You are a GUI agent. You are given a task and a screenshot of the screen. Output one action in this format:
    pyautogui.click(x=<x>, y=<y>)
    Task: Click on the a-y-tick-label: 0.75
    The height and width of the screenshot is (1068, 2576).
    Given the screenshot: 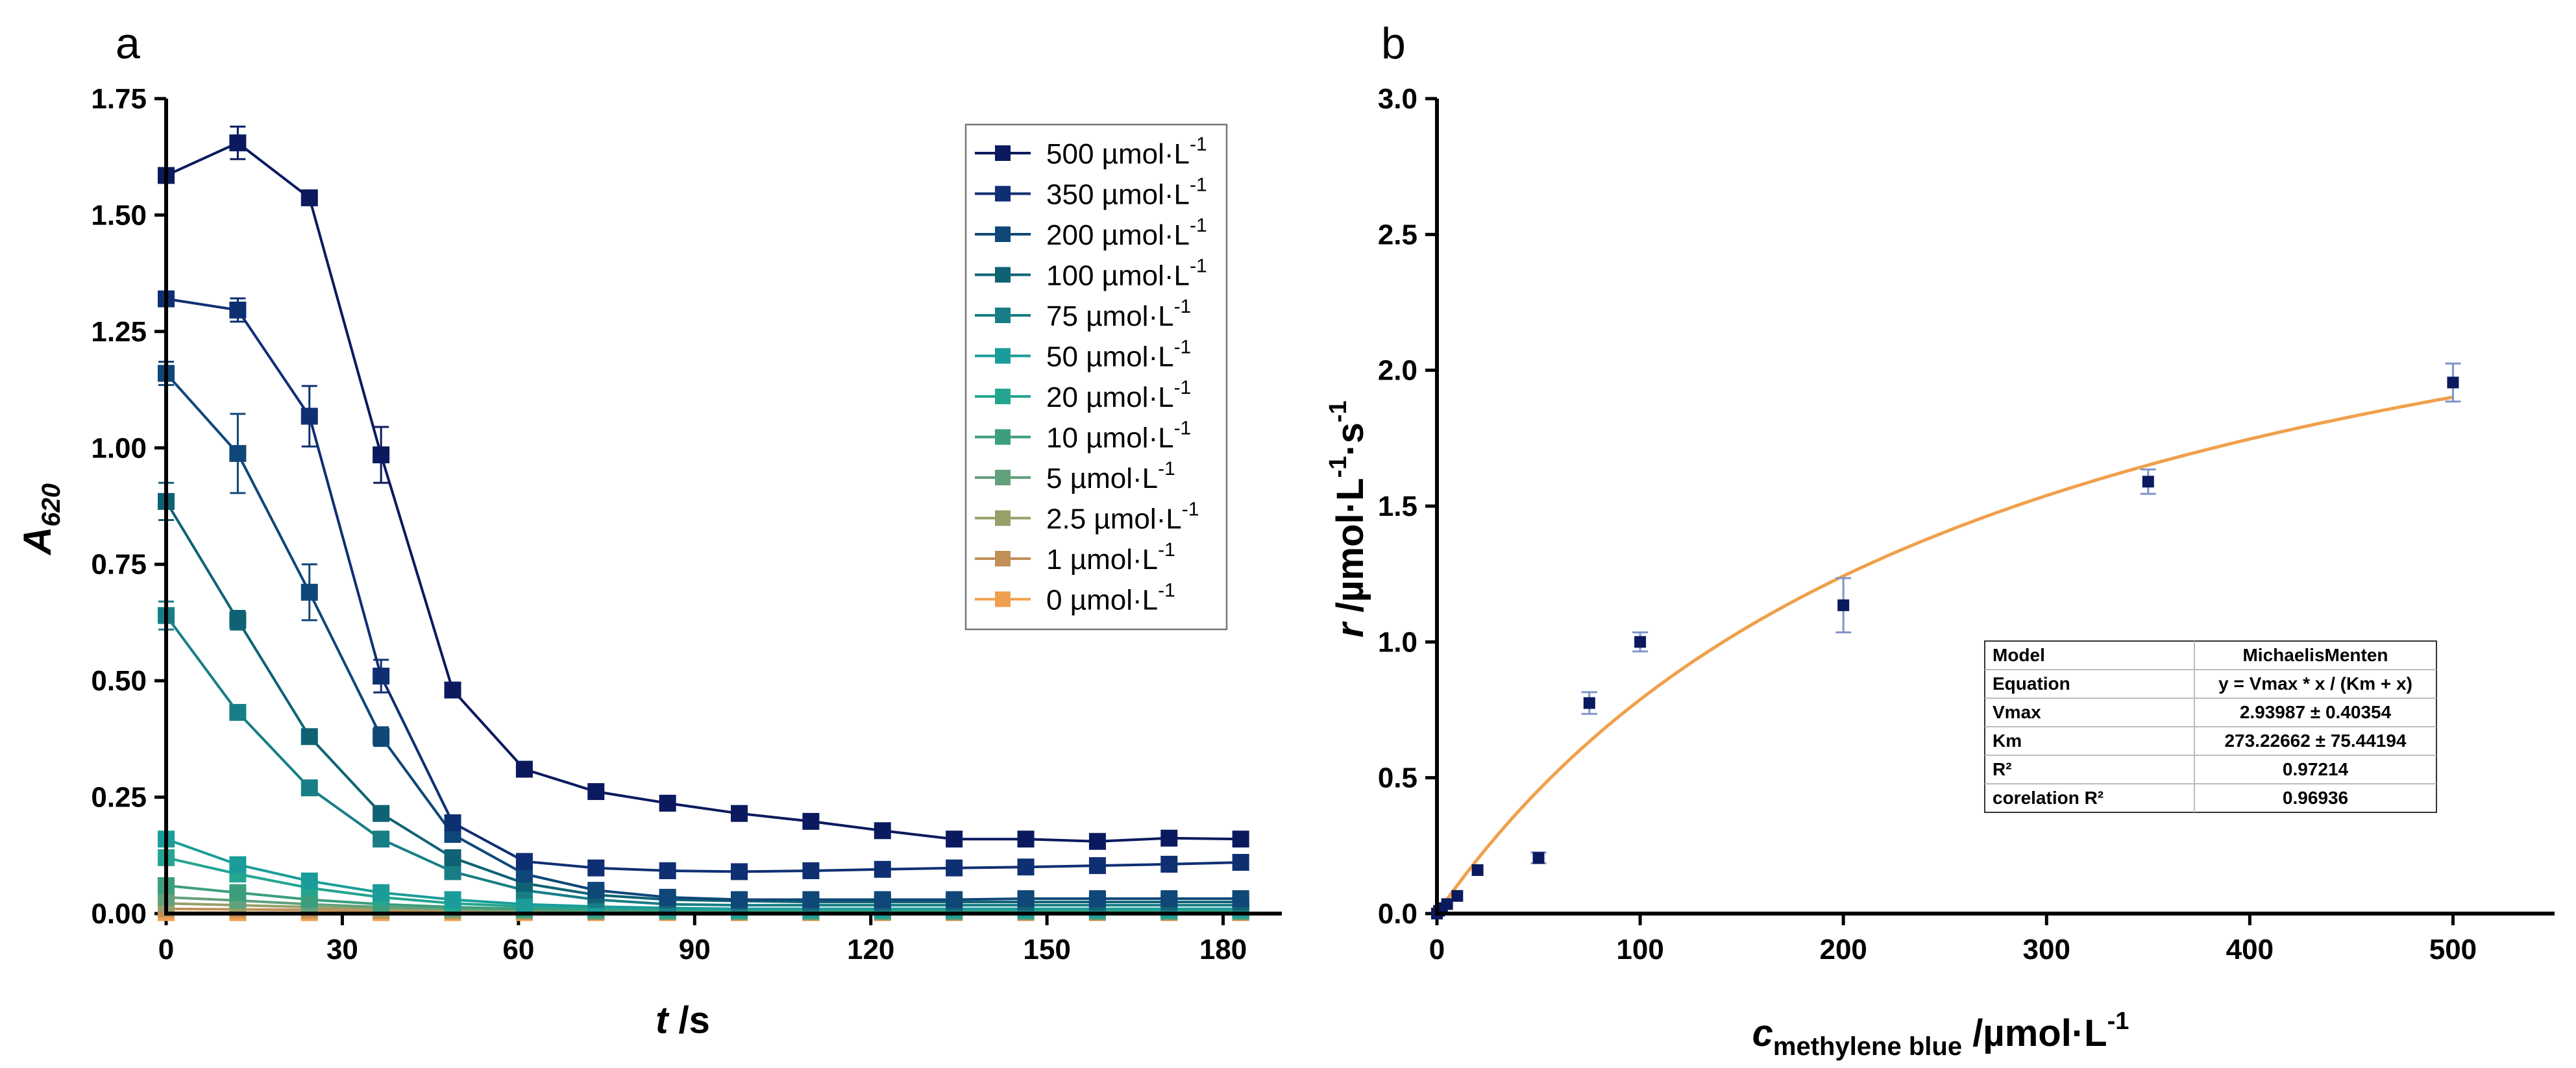 What is the action you would take?
    pyautogui.click(x=119, y=565)
    